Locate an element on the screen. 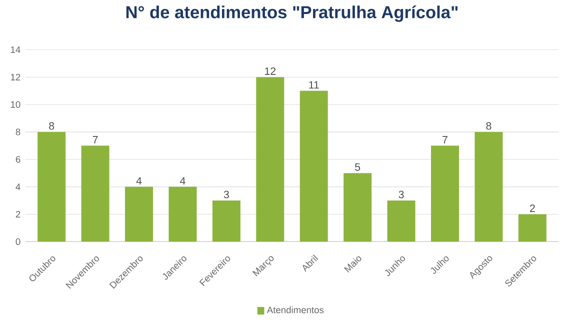 This screenshot has height=331, width=567. data-label: 5 is located at coordinates (357, 167).